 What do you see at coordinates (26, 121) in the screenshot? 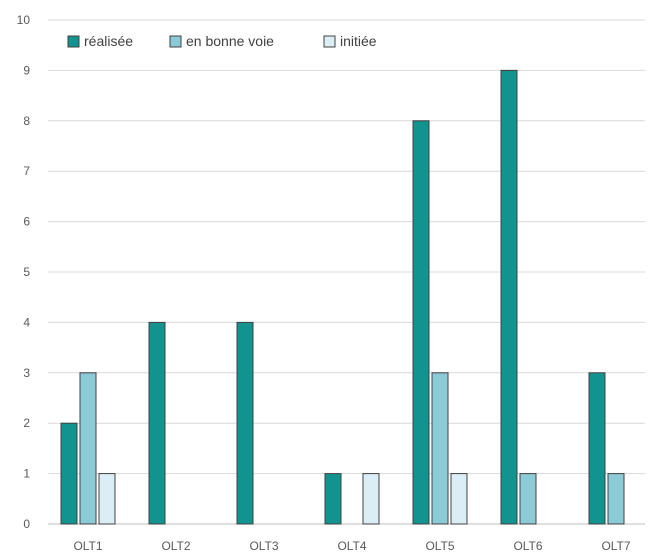
I see `y-tick-label: 8` at bounding box center [26, 121].